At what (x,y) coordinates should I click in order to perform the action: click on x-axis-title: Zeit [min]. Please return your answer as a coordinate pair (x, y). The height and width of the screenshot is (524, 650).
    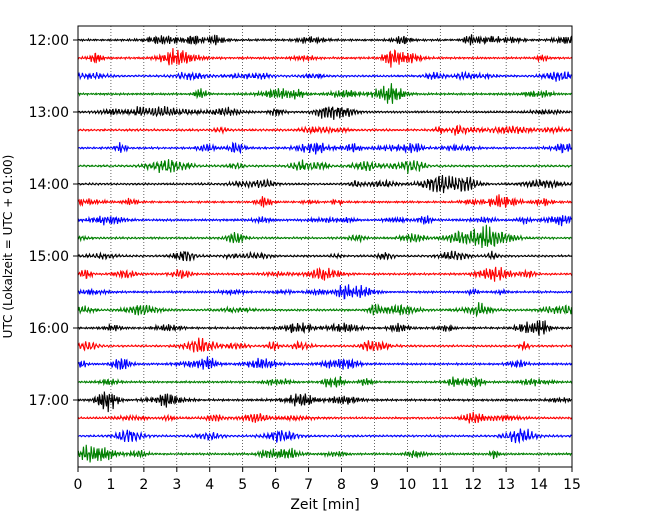
    Looking at the image, I should click on (324, 505).